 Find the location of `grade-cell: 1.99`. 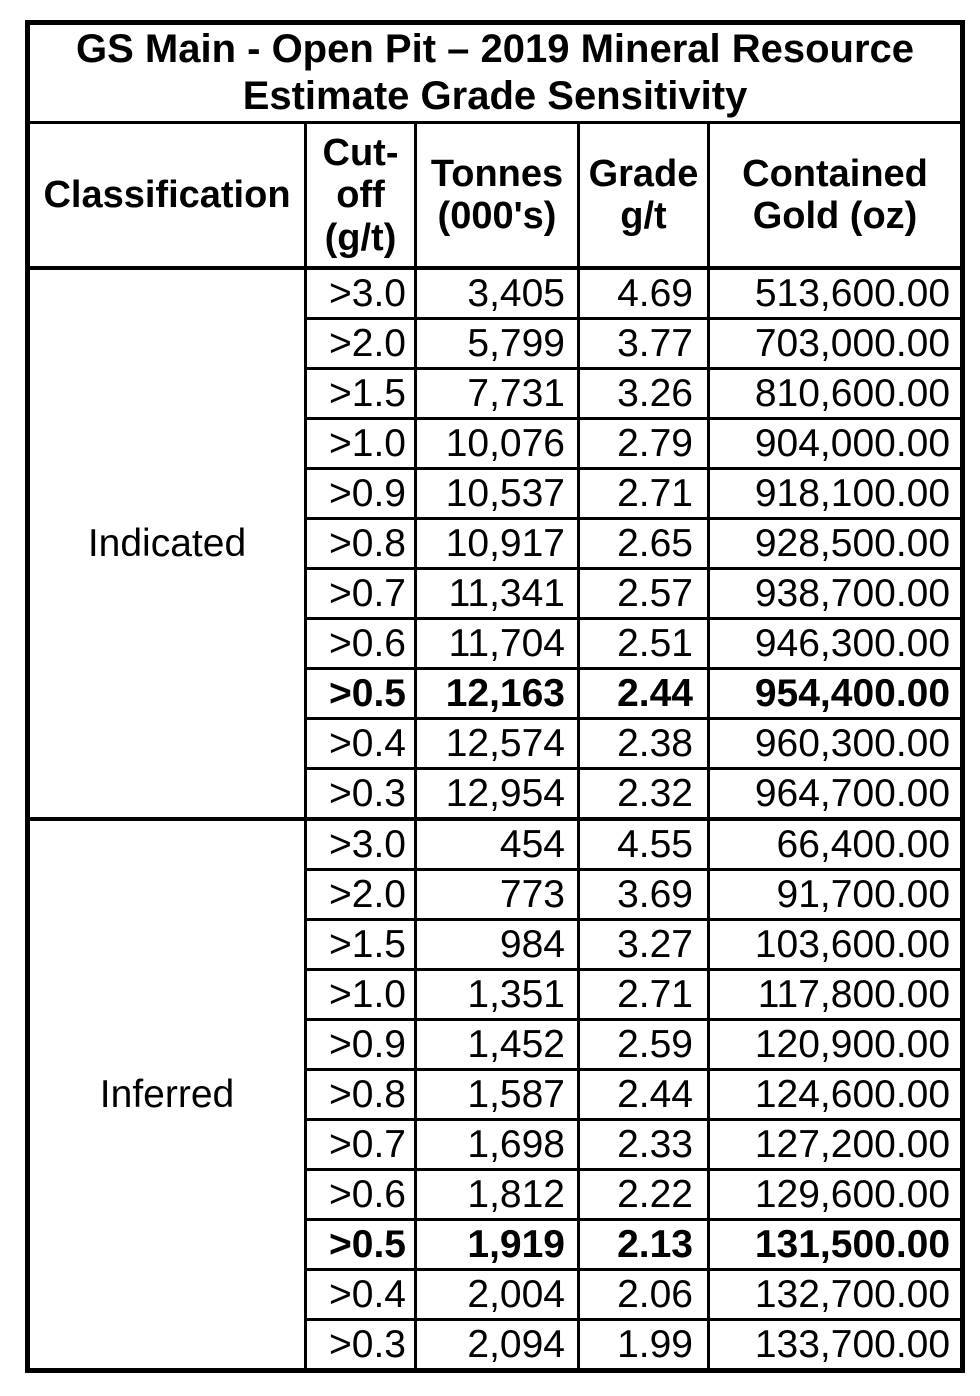

grade-cell: 1.99 is located at coordinates (643, 1345).